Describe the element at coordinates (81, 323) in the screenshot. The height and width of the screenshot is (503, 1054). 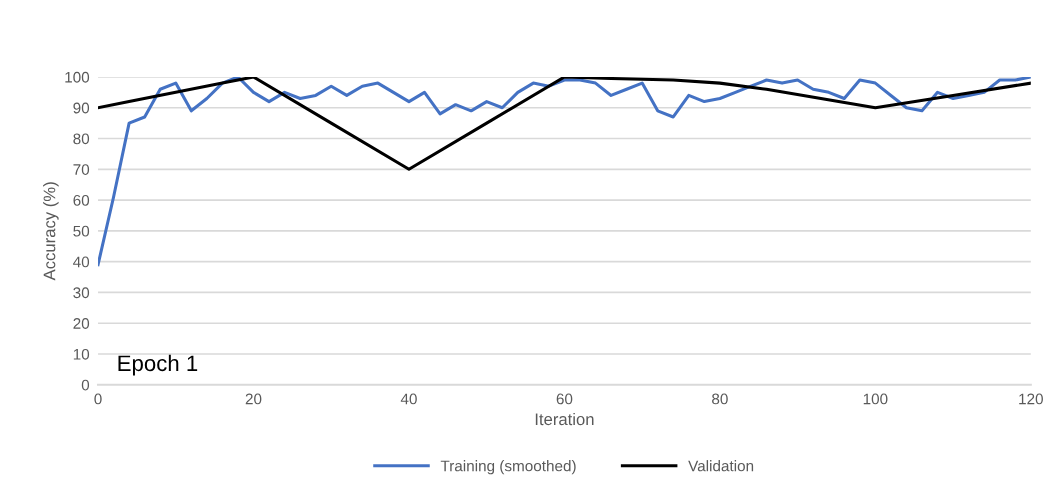
I see `y-tick-label: 20` at that location.